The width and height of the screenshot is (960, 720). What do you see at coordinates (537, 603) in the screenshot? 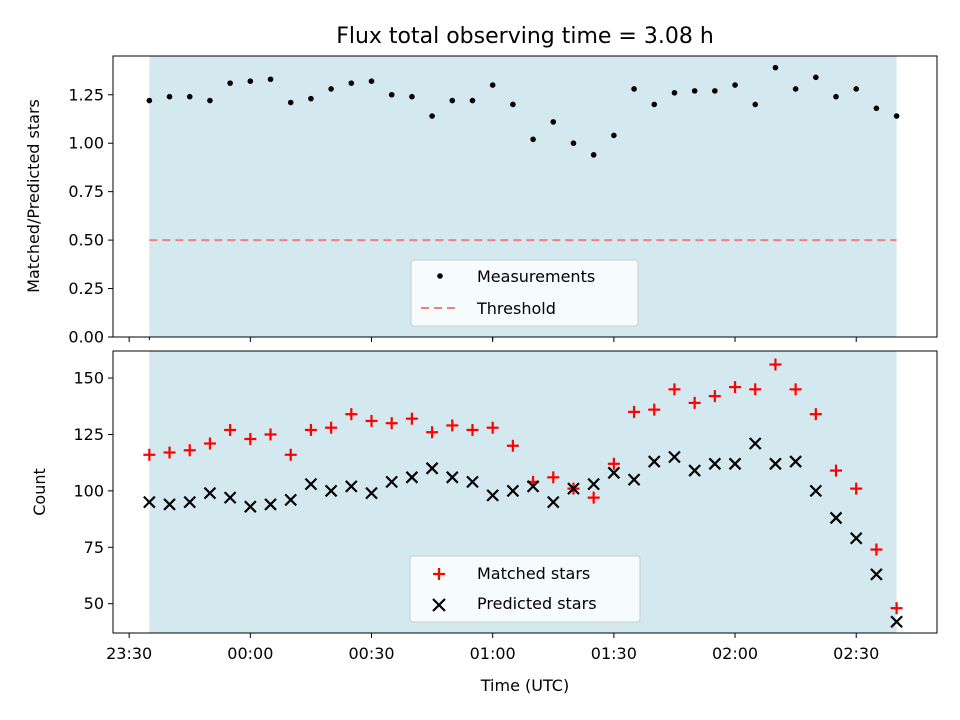
I see `legend-predicted: Predicted stars` at bounding box center [537, 603].